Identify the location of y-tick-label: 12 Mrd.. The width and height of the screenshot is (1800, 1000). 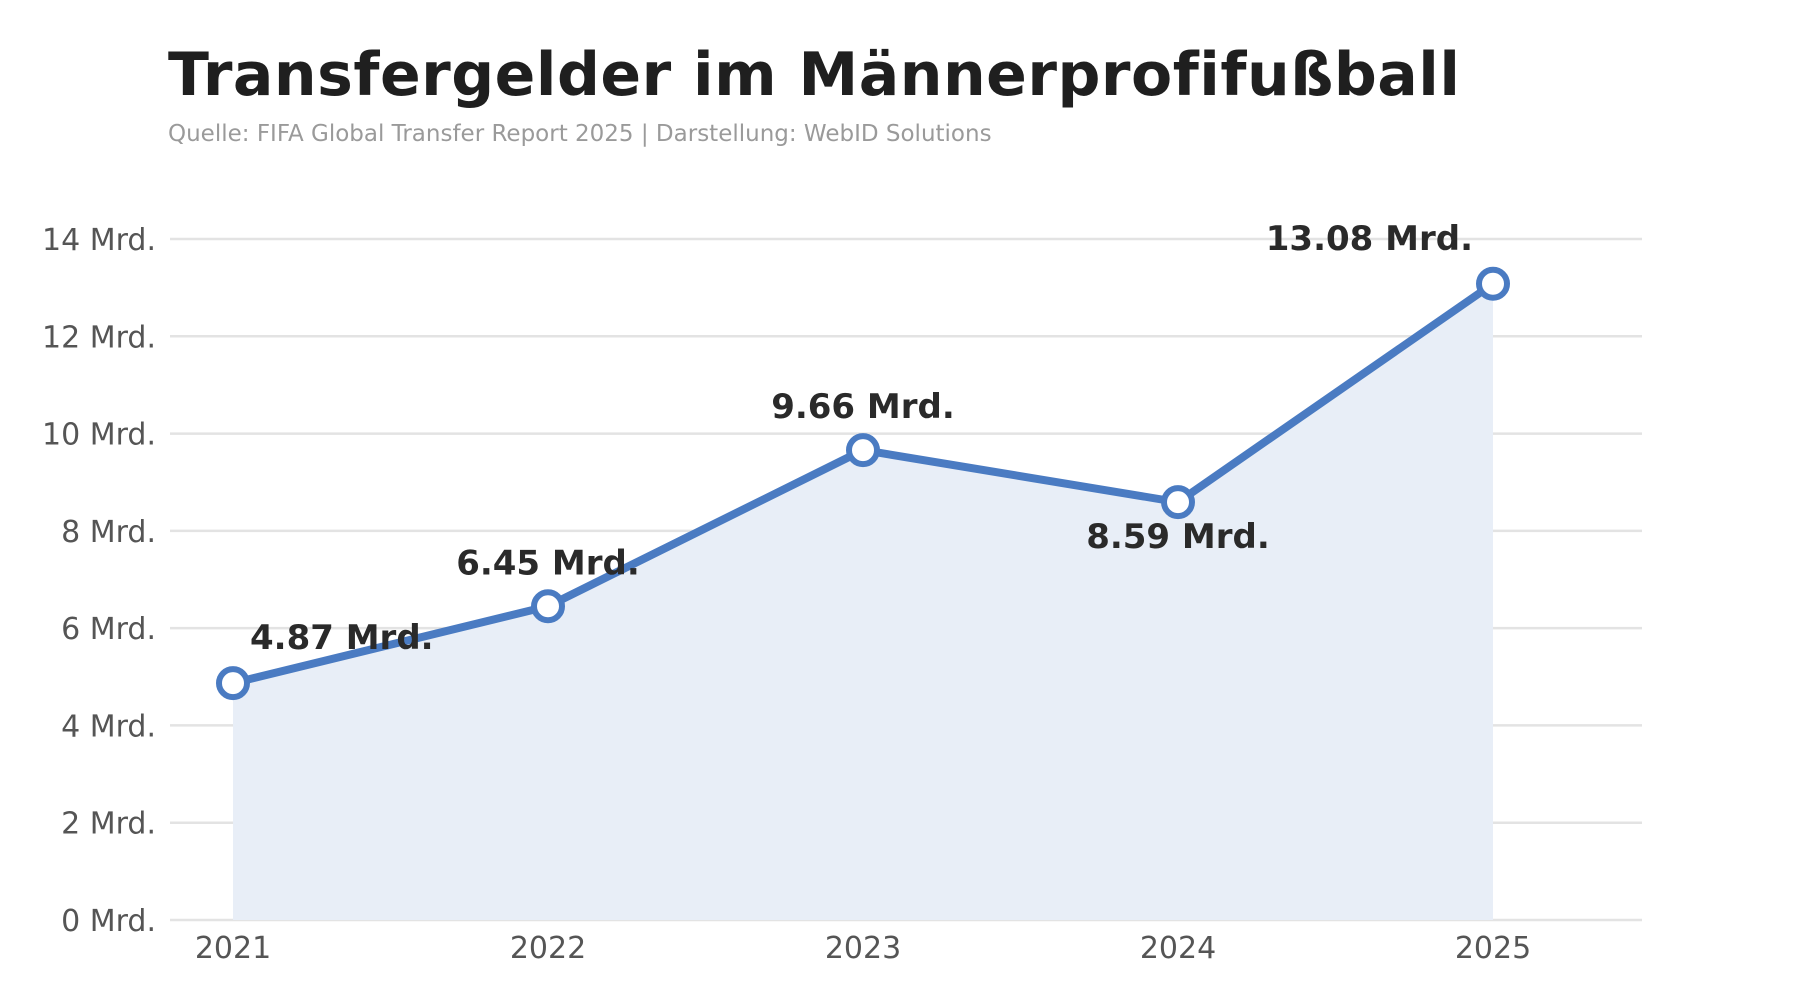
(99, 337).